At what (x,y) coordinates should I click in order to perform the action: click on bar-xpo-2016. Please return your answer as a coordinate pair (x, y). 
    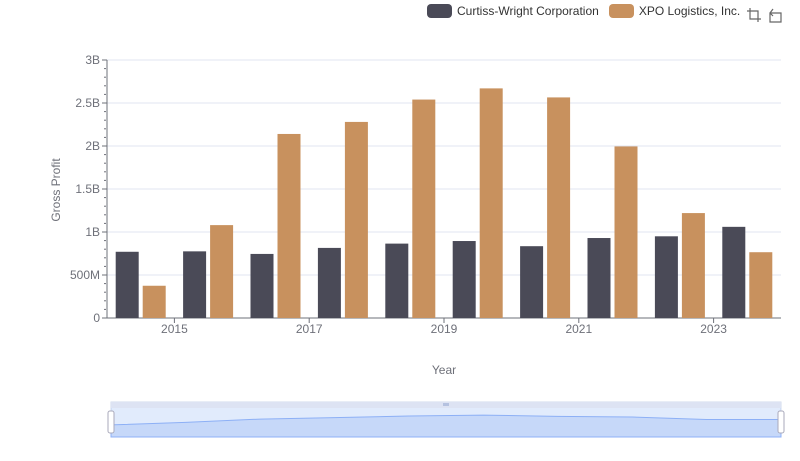
    Looking at the image, I should click on (289, 225).